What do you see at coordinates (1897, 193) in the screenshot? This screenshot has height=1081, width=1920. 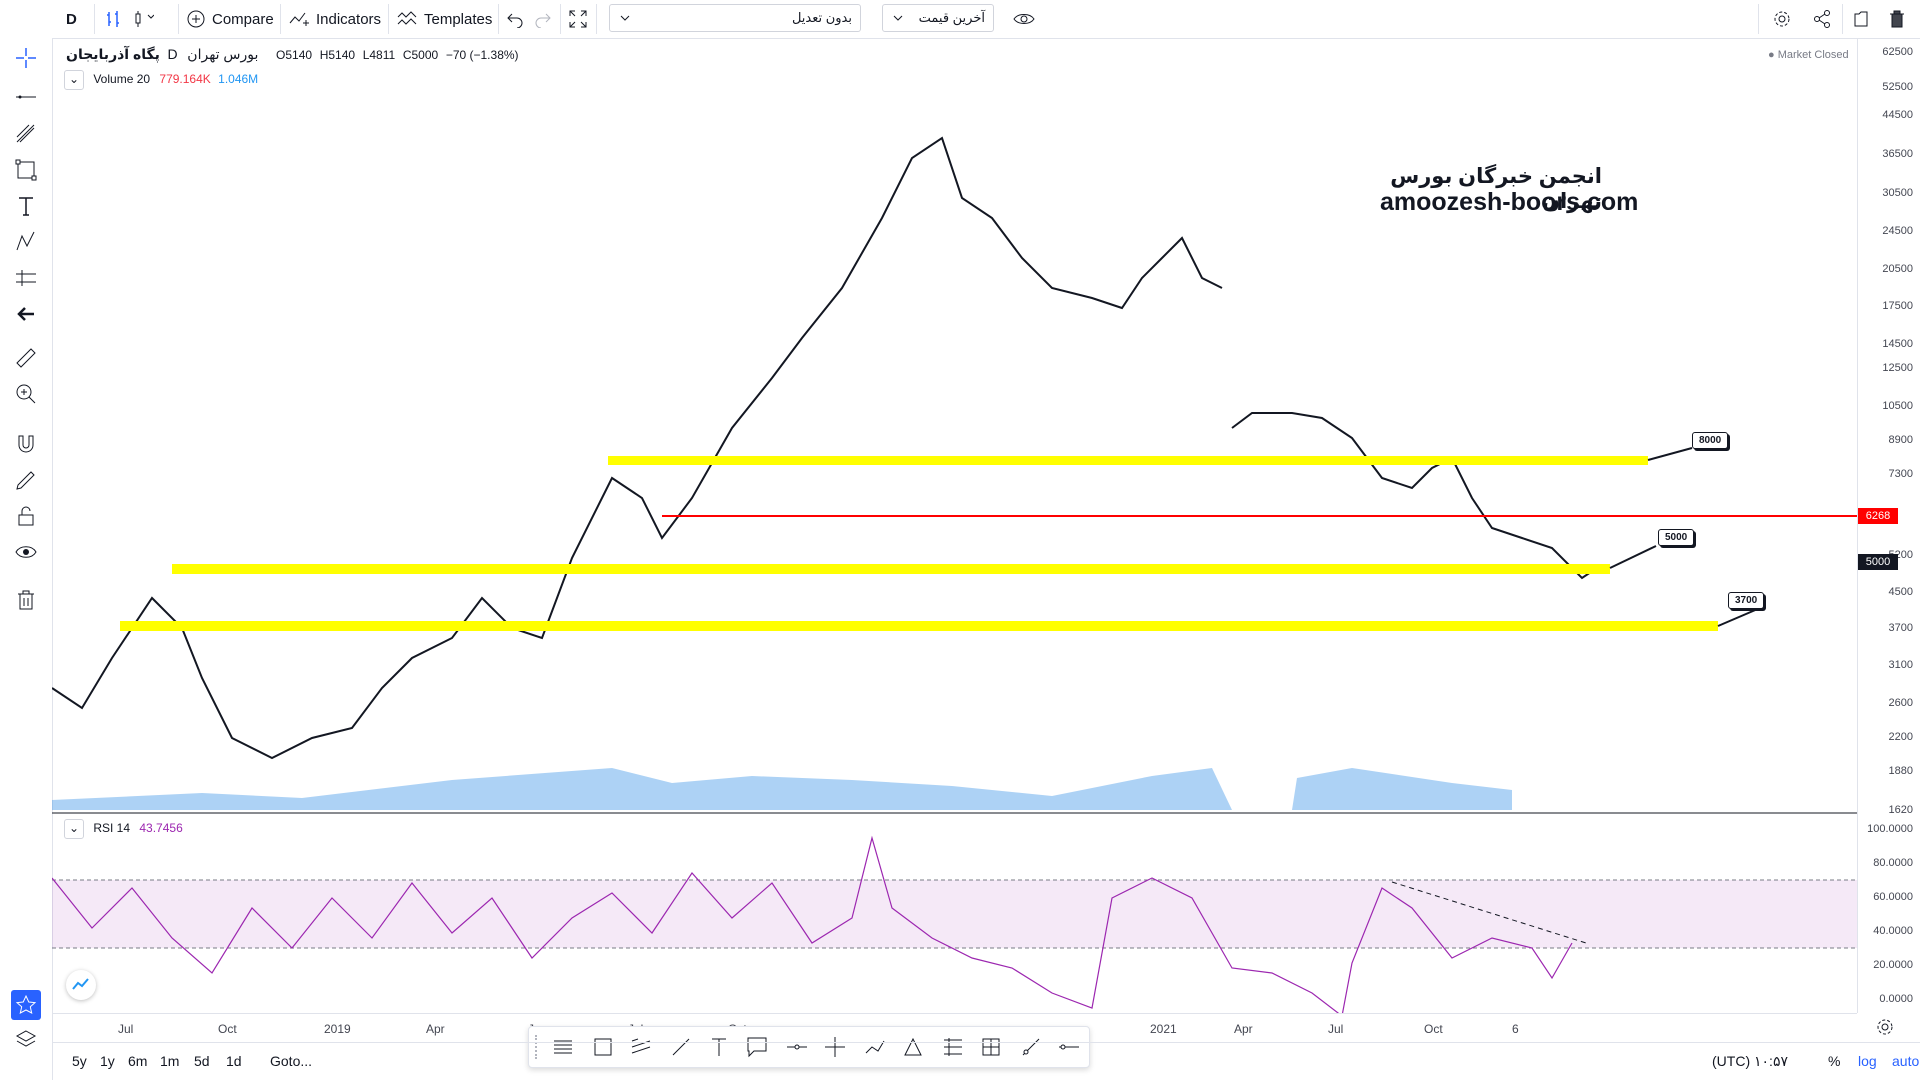 I see `price-tick: 30500` at bounding box center [1897, 193].